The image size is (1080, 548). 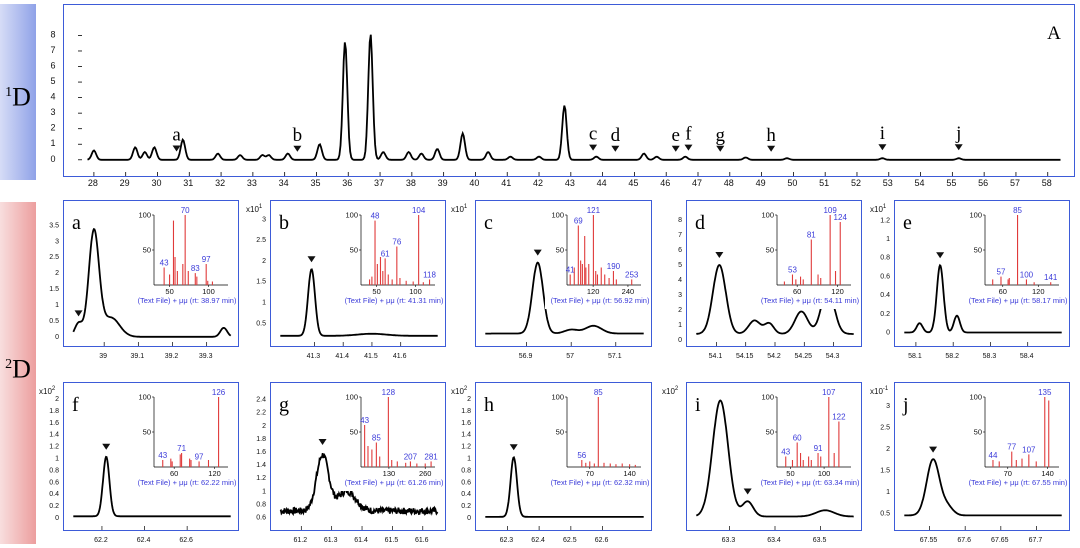 What do you see at coordinates (52, 143) in the screenshot?
I see `y-tick-label: 1` at bounding box center [52, 143].